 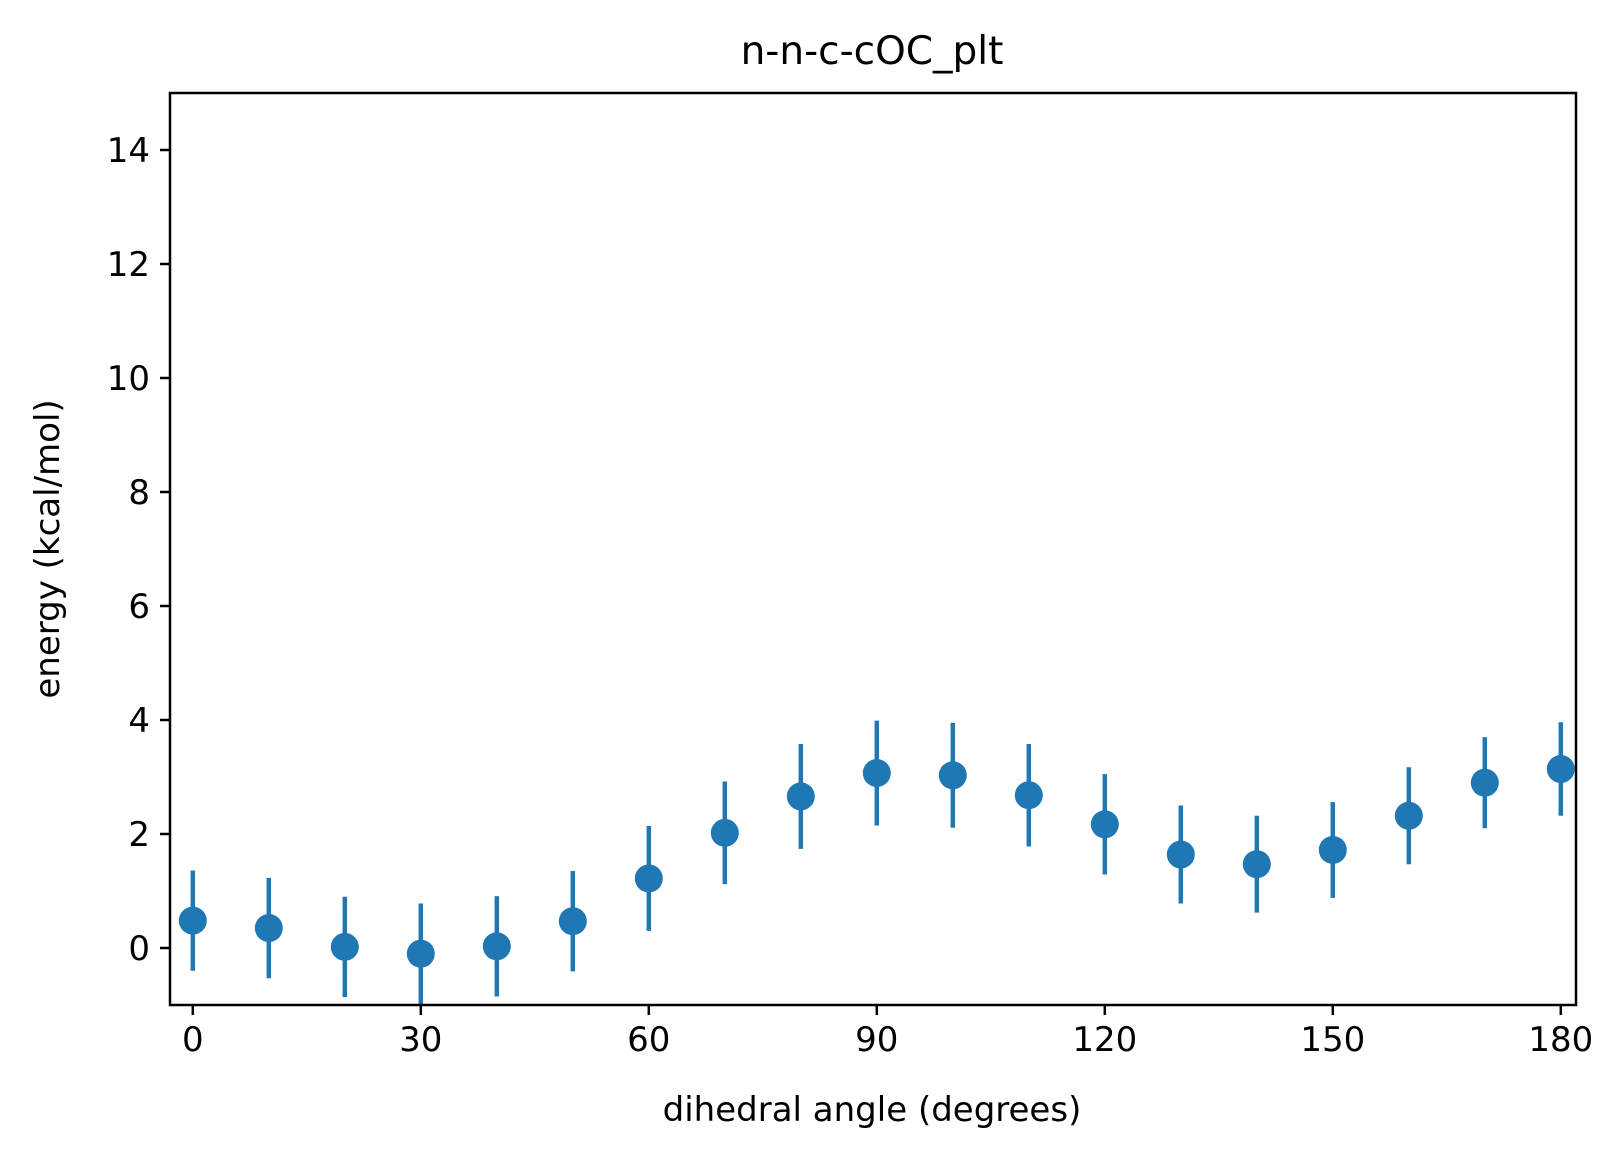 What do you see at coordinates (1560, 1040) in the screenshot?
I see `x-tick-label: 180` at bounding box center [1560, 1040].